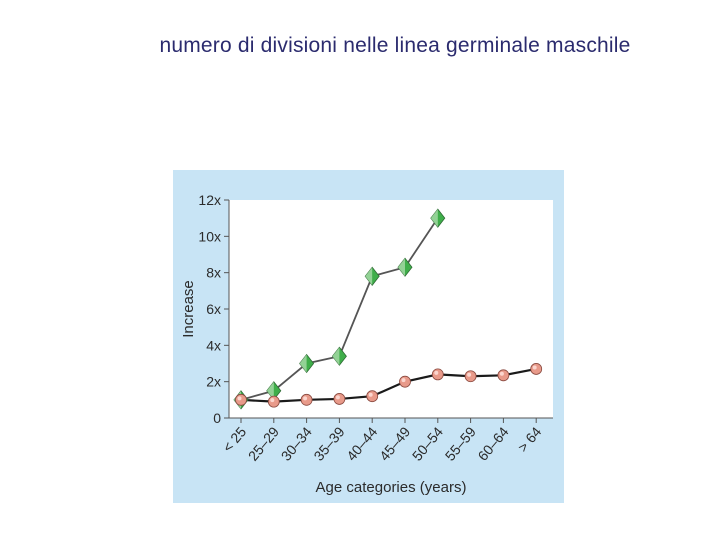 This screenshot has height=540, width=720. What do you see at coordinates (361, 443) in the screenshot?
I see `x-tick-label: 40–44` at bounding box center [361, 443].